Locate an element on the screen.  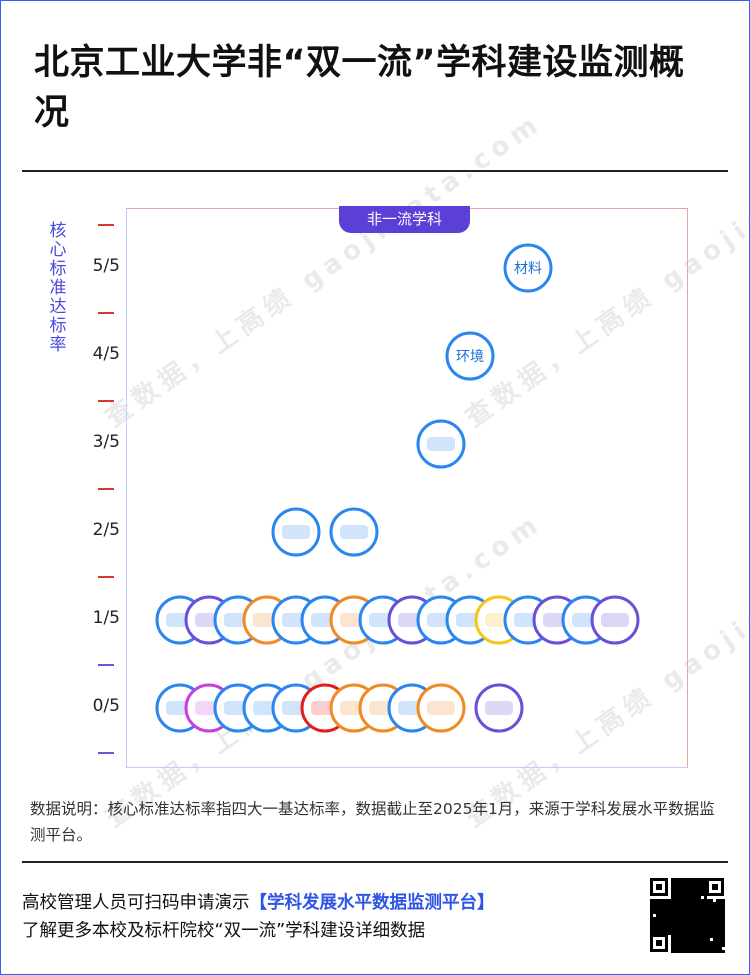
y-tick-label: 2/5 is located at coordinates (106, 530).